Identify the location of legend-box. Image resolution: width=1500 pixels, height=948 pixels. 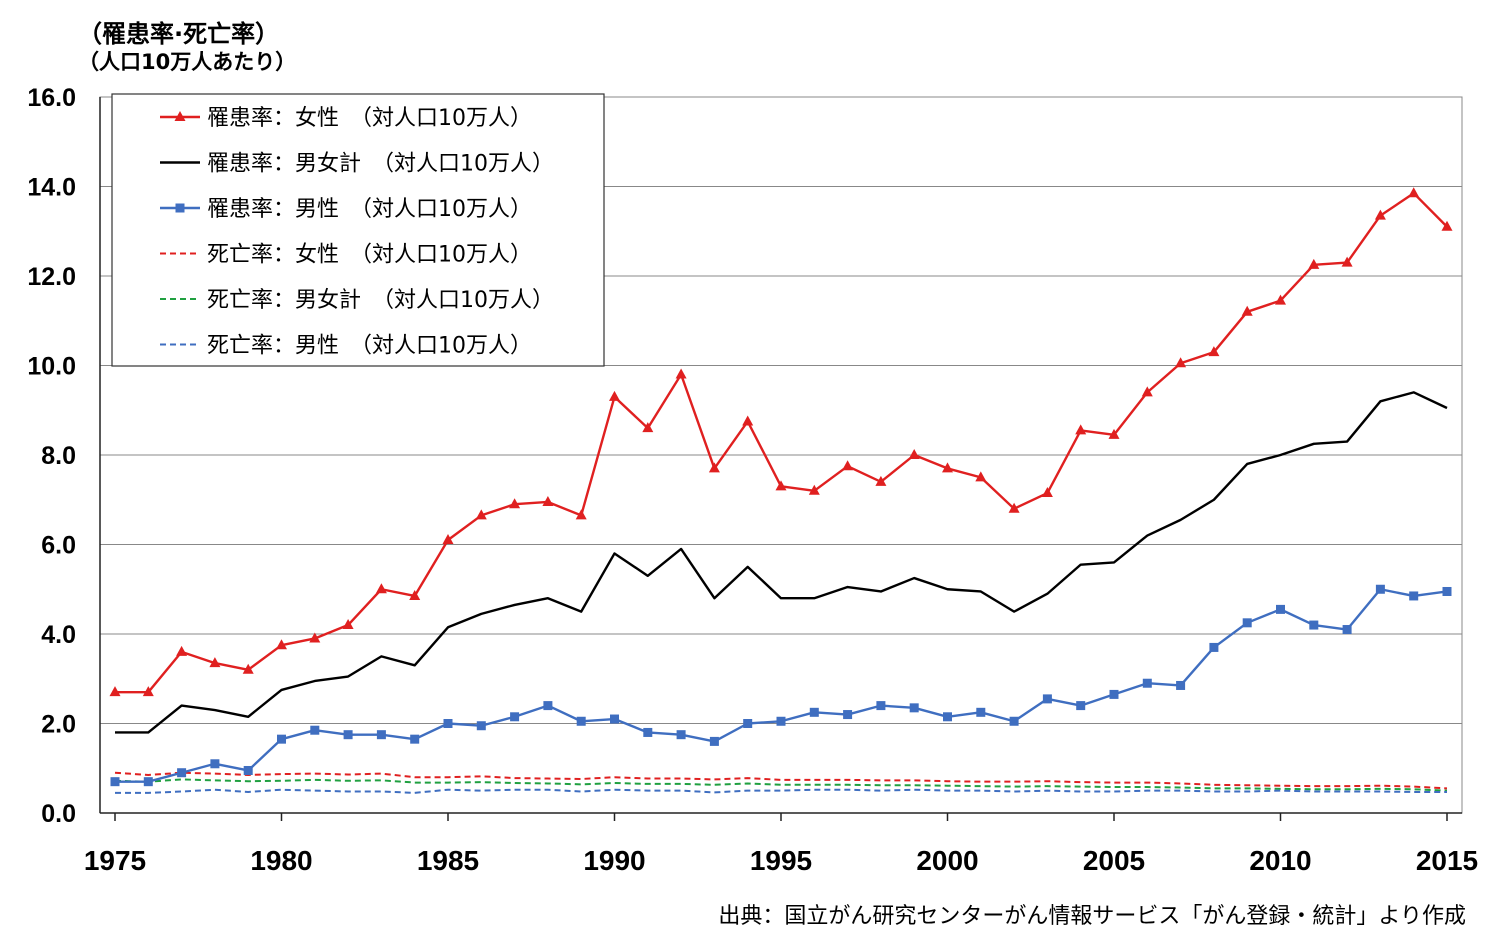
(358, 230).